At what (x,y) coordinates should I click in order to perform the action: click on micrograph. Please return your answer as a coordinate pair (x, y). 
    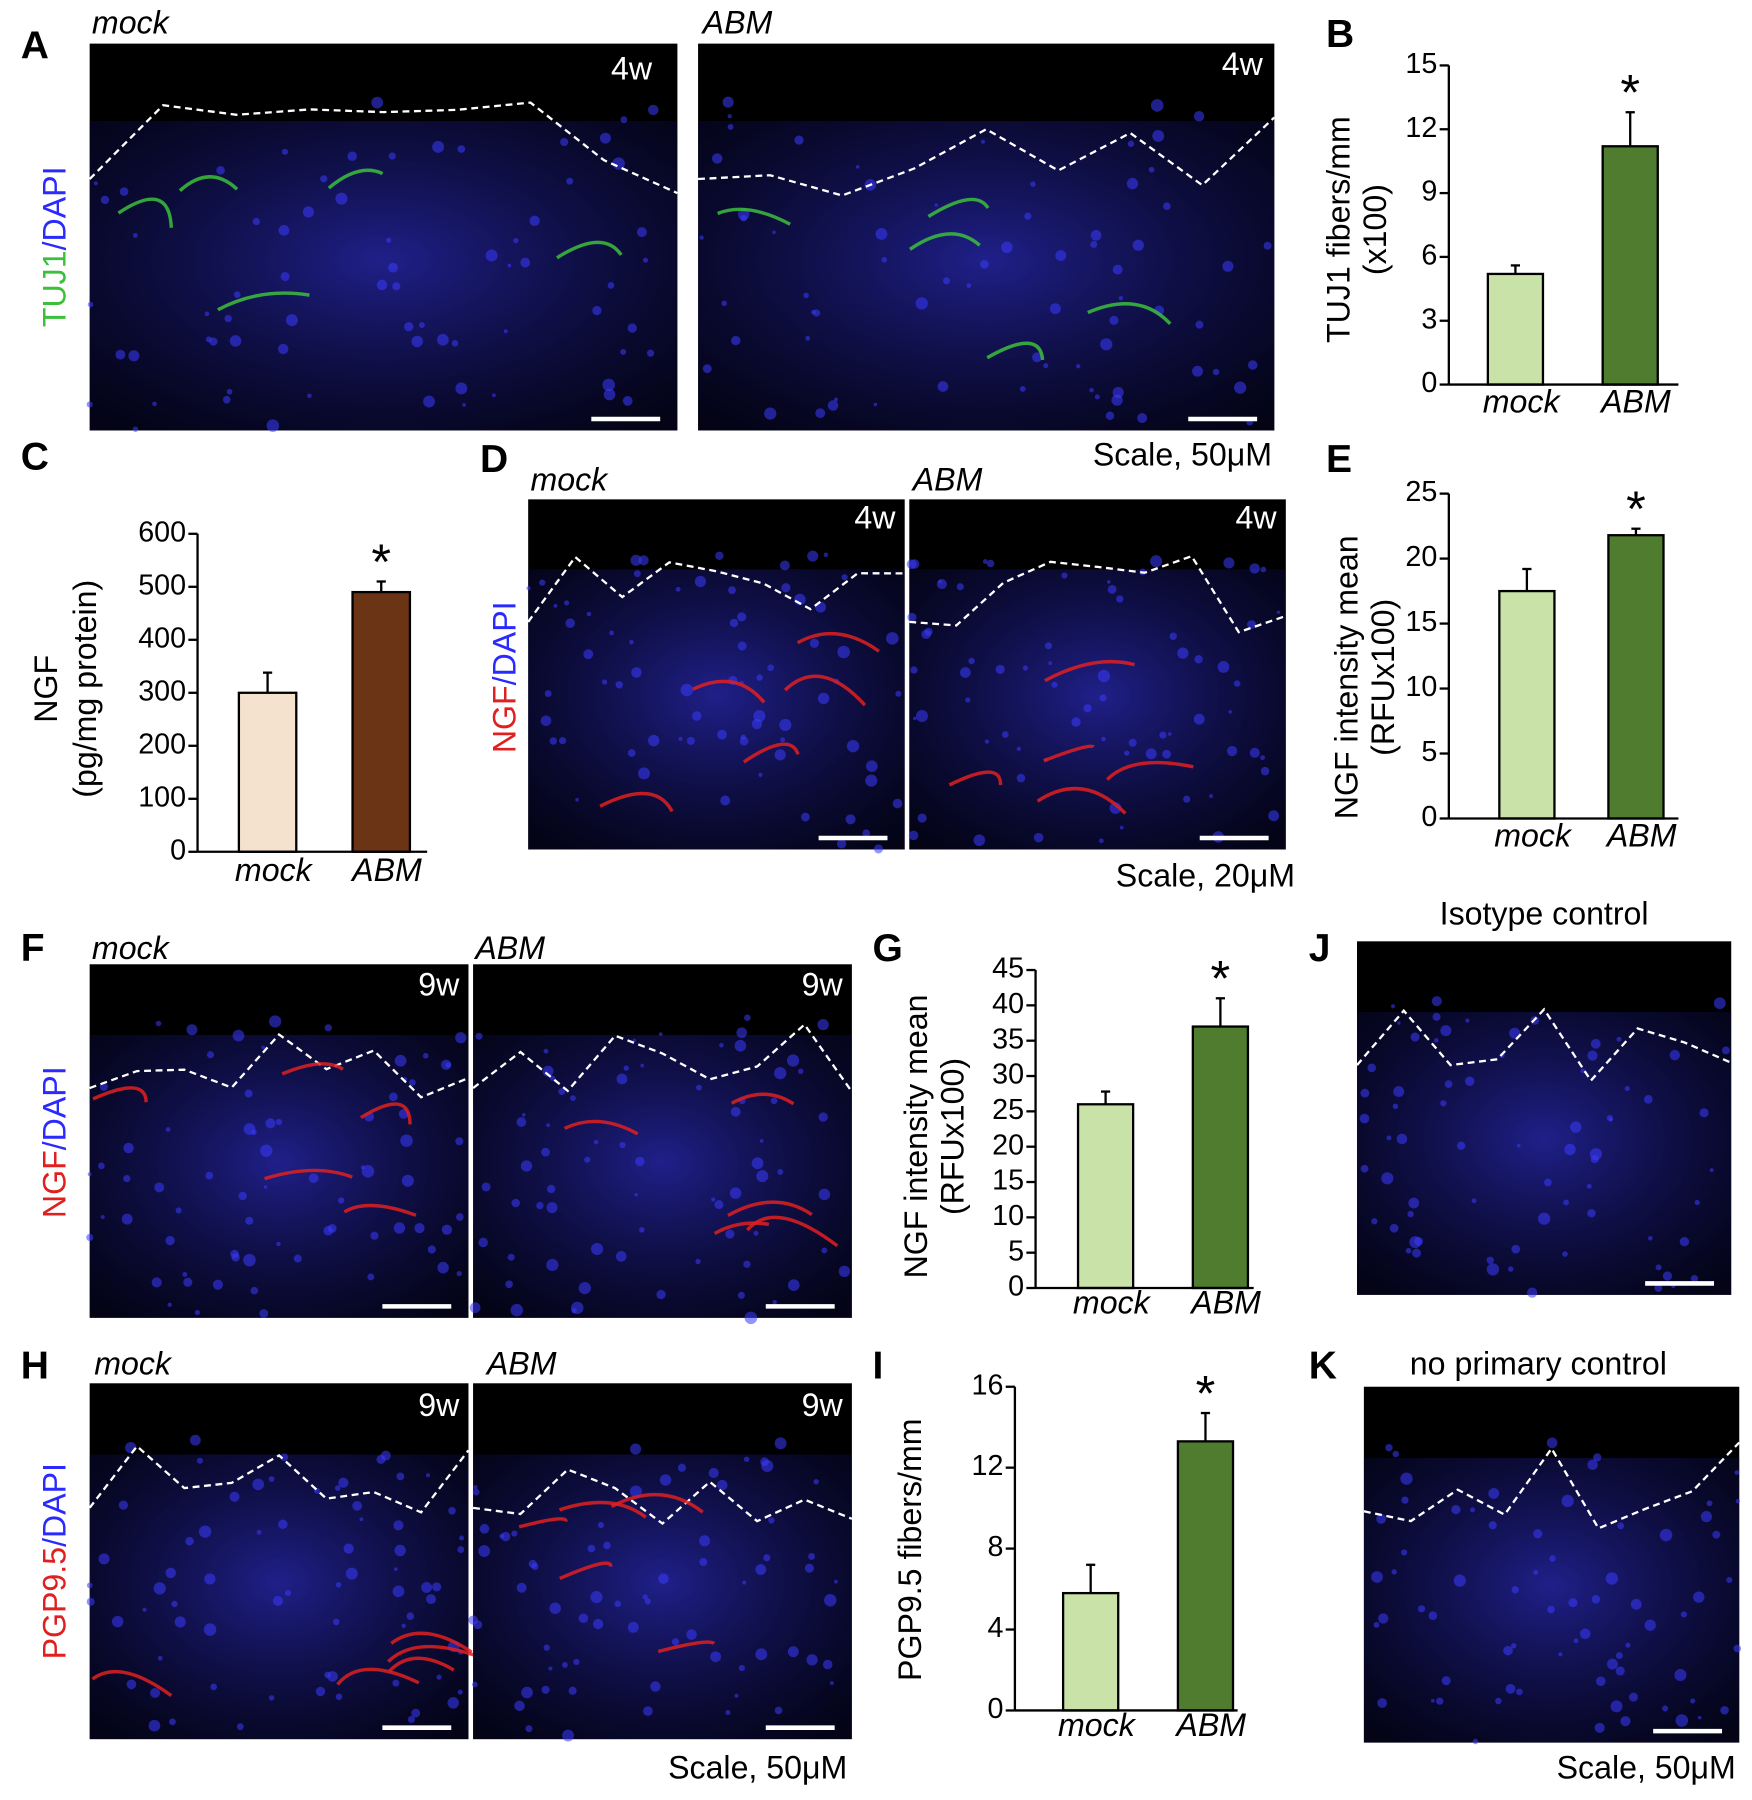
    Looking at the image, I should click on (1552, 1565).